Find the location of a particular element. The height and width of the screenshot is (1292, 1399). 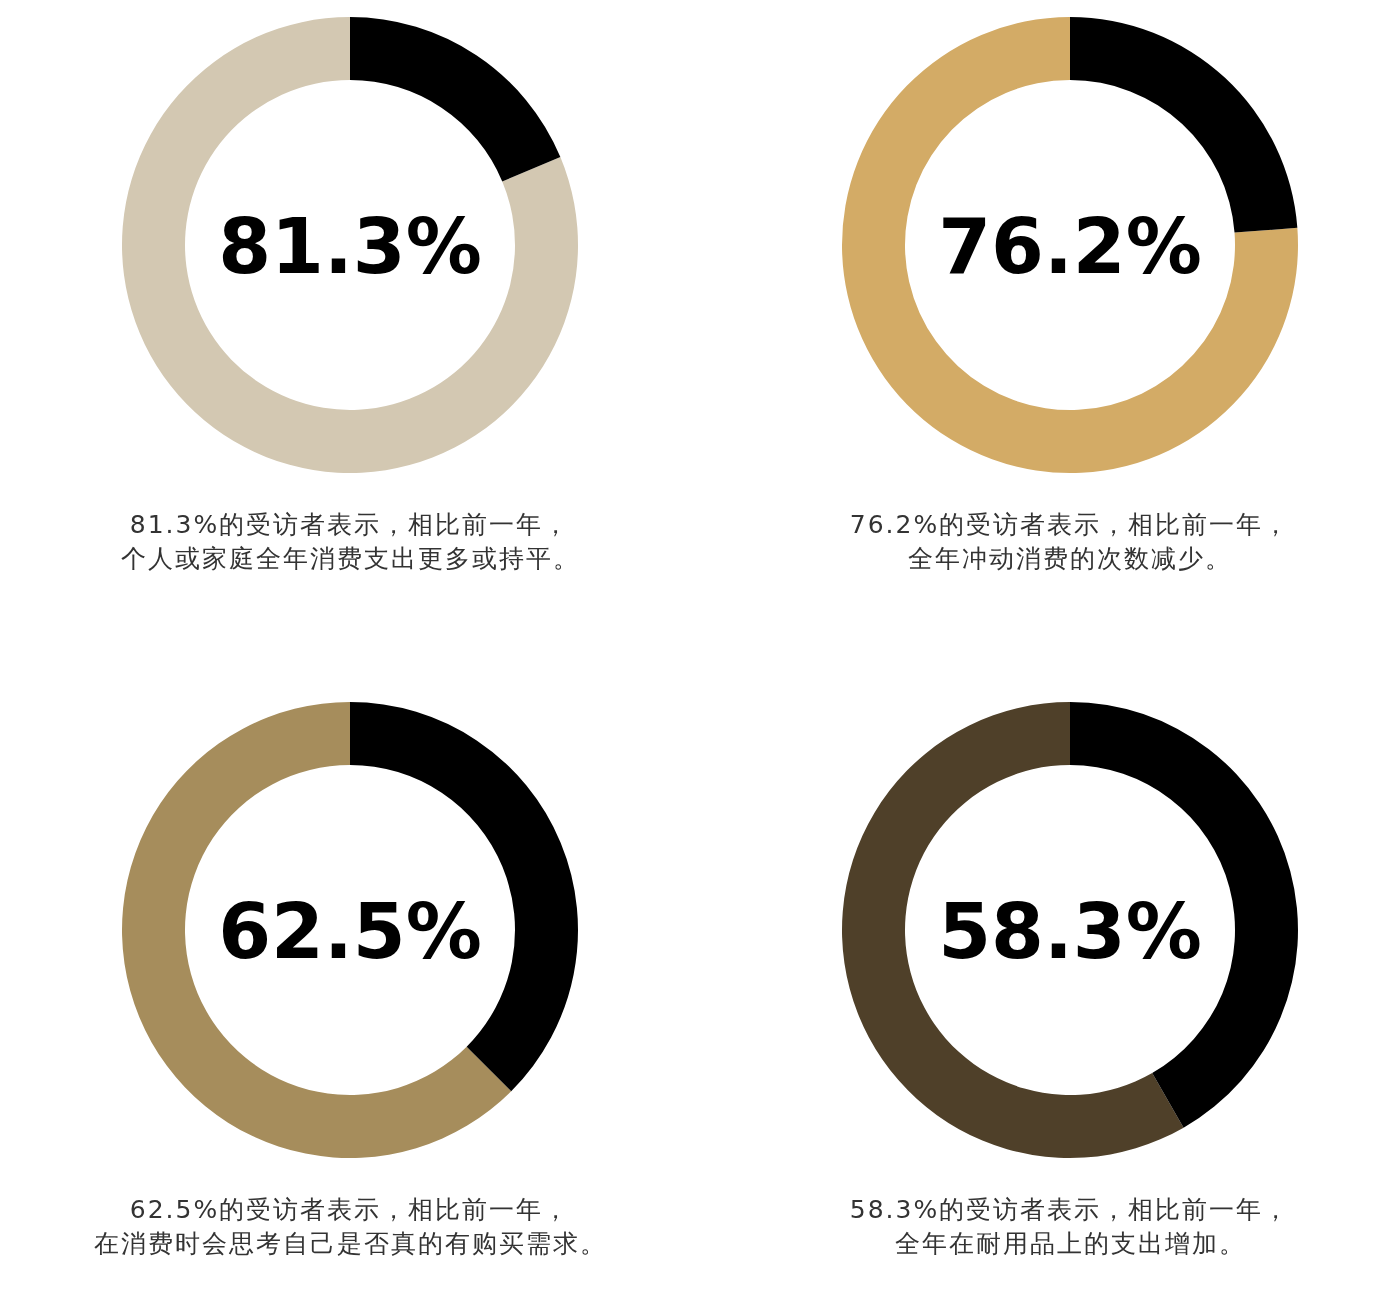

data-label: 62.5% is located at coordinates (350, 931).